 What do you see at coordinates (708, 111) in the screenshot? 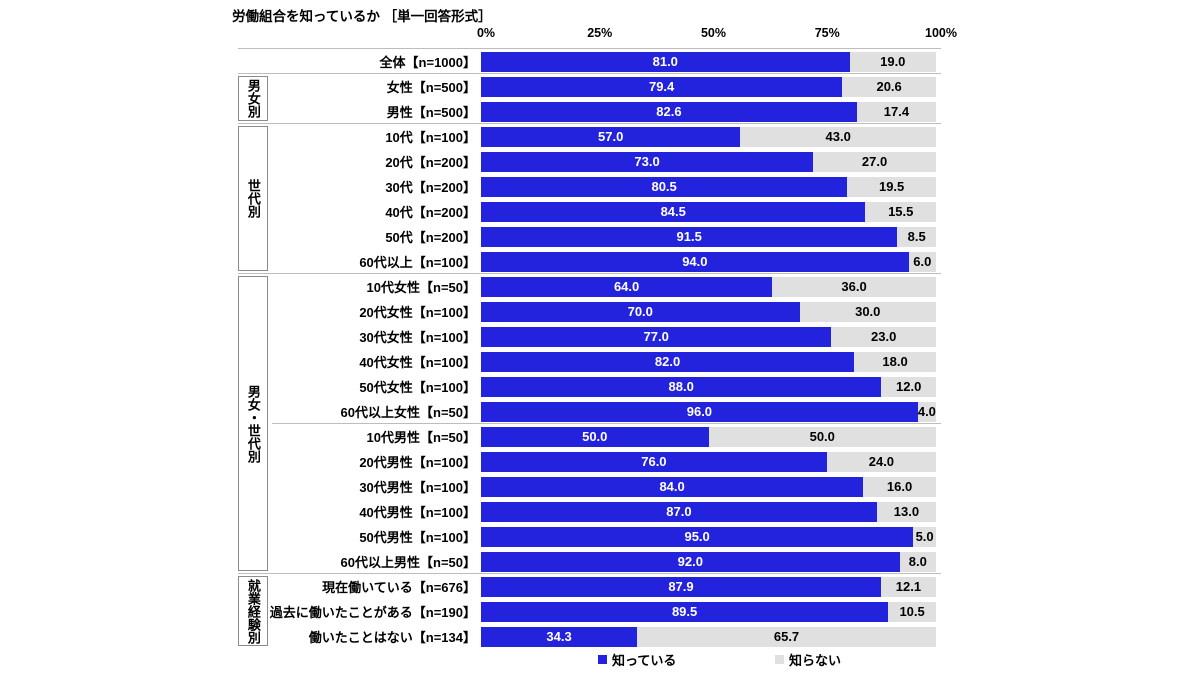
I see `row-bars: 82.6 17.4` at bounding box center [708, 111].